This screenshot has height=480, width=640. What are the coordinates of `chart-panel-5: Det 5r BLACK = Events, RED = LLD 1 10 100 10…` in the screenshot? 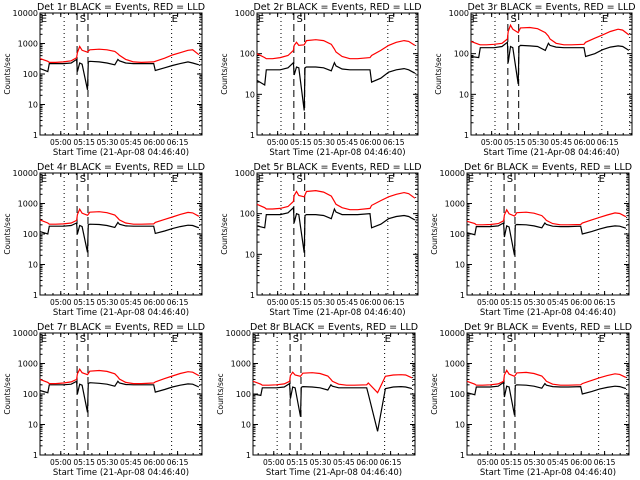 It's located at (321, 240).